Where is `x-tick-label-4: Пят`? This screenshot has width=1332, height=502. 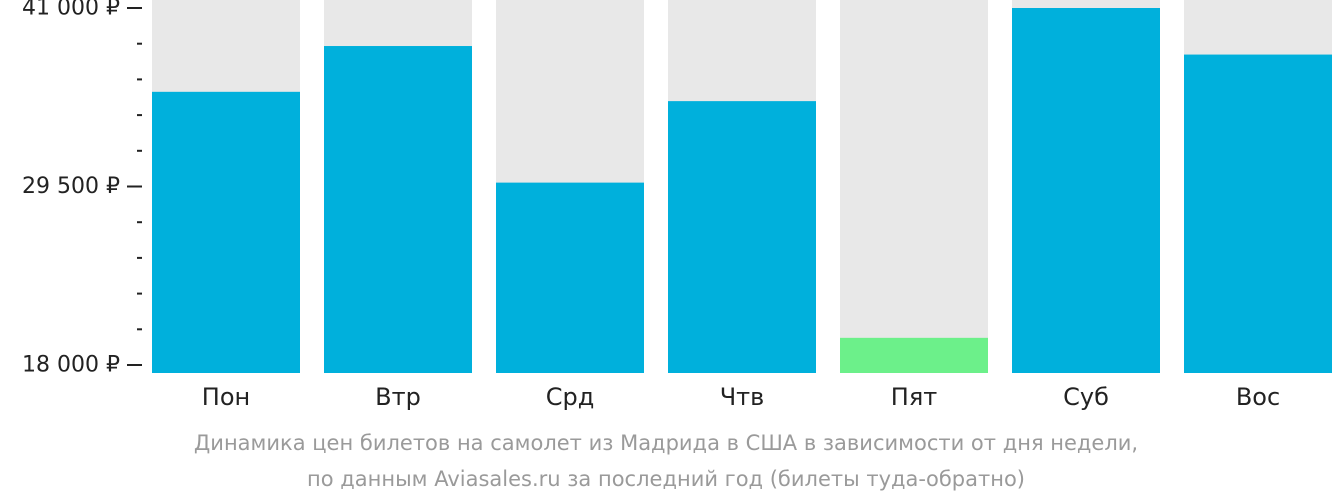
x-tick-label-4: Пят is located at coordinates (914, 397).